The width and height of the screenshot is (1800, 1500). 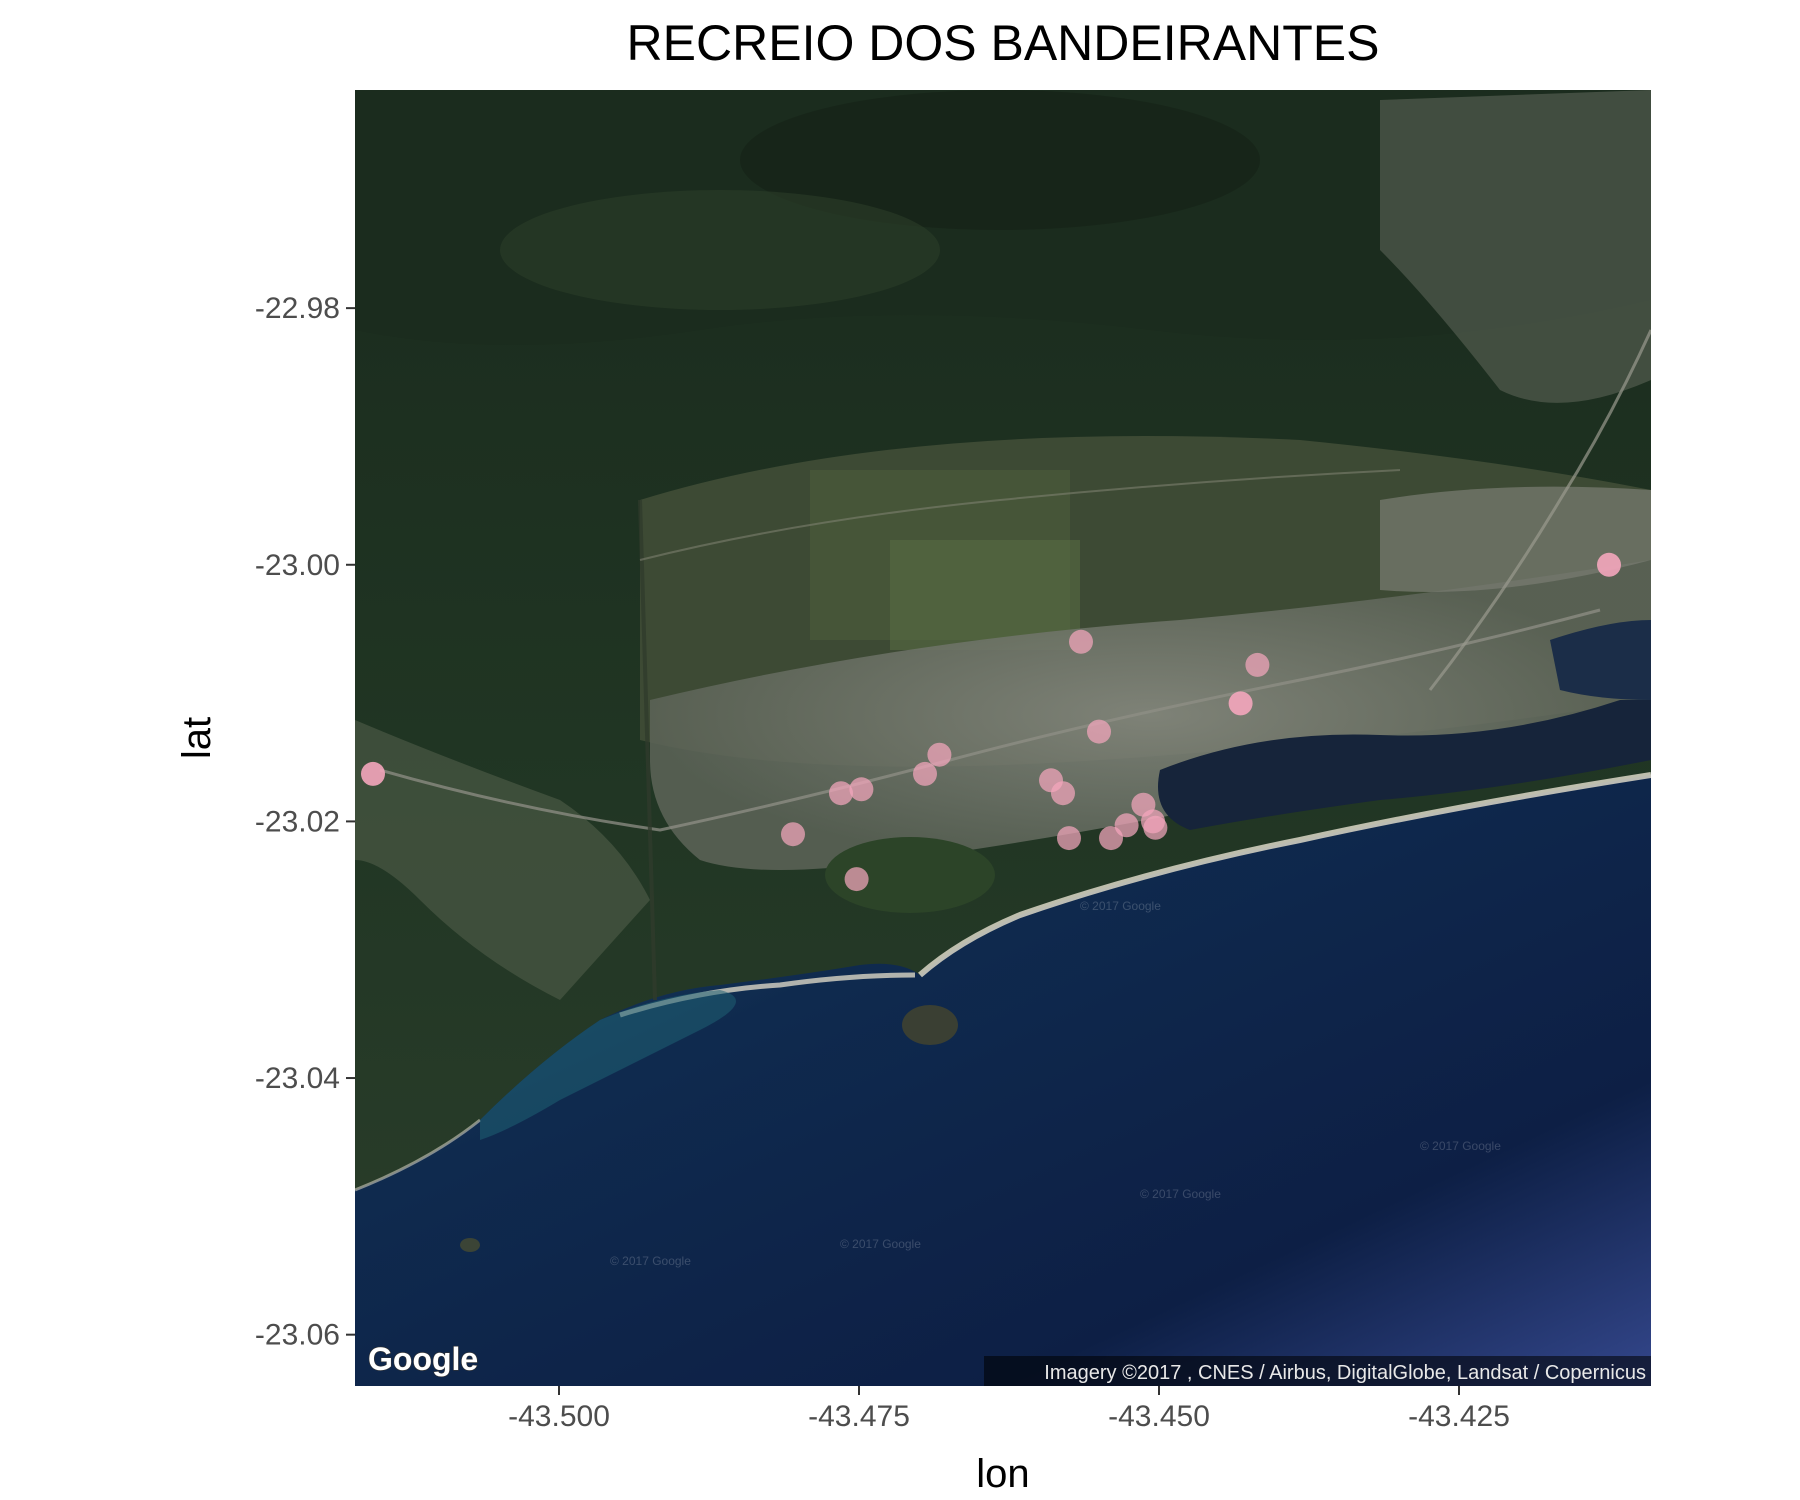 I want to click on y-axis-title: lat, so click(x=197, y=738).